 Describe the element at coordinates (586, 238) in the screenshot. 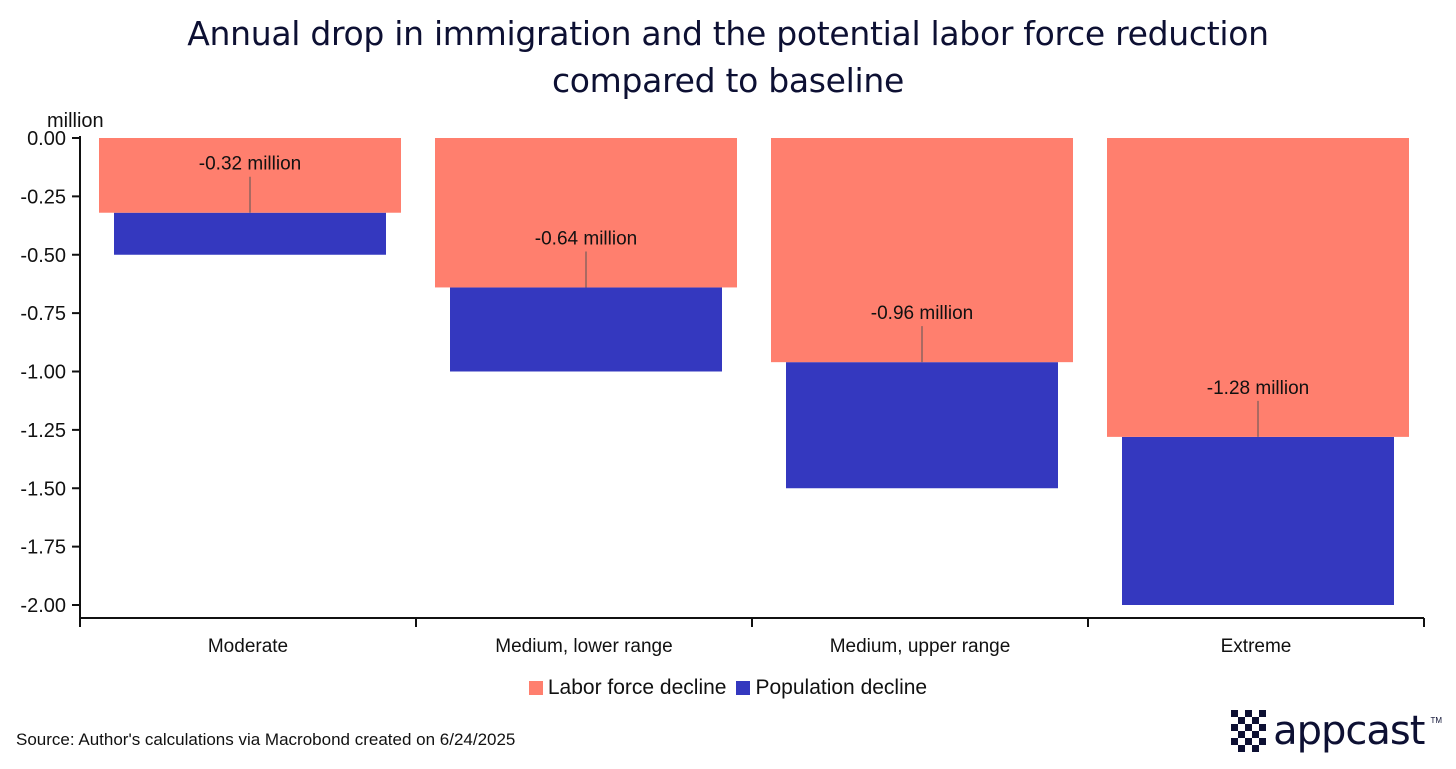

I see `data-label: -0.64 million` at that location.